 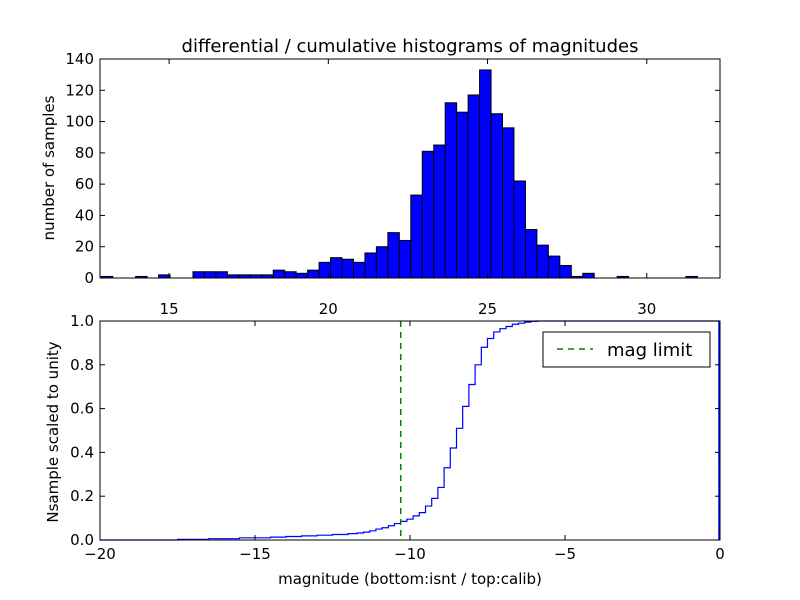 What do you see at coordinates (89, 278) in the screenshot?
I see `top-y-tick-label: 0` at bounding box center [89, 278].